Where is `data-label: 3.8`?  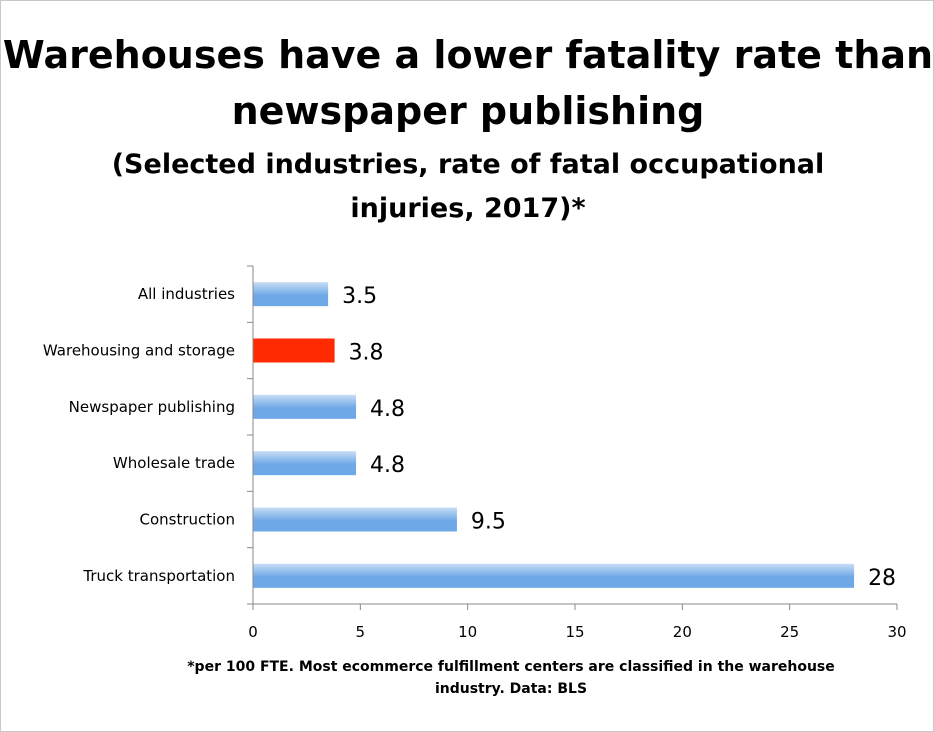
data-label: 3.8 is located at coordinates (366, 353).